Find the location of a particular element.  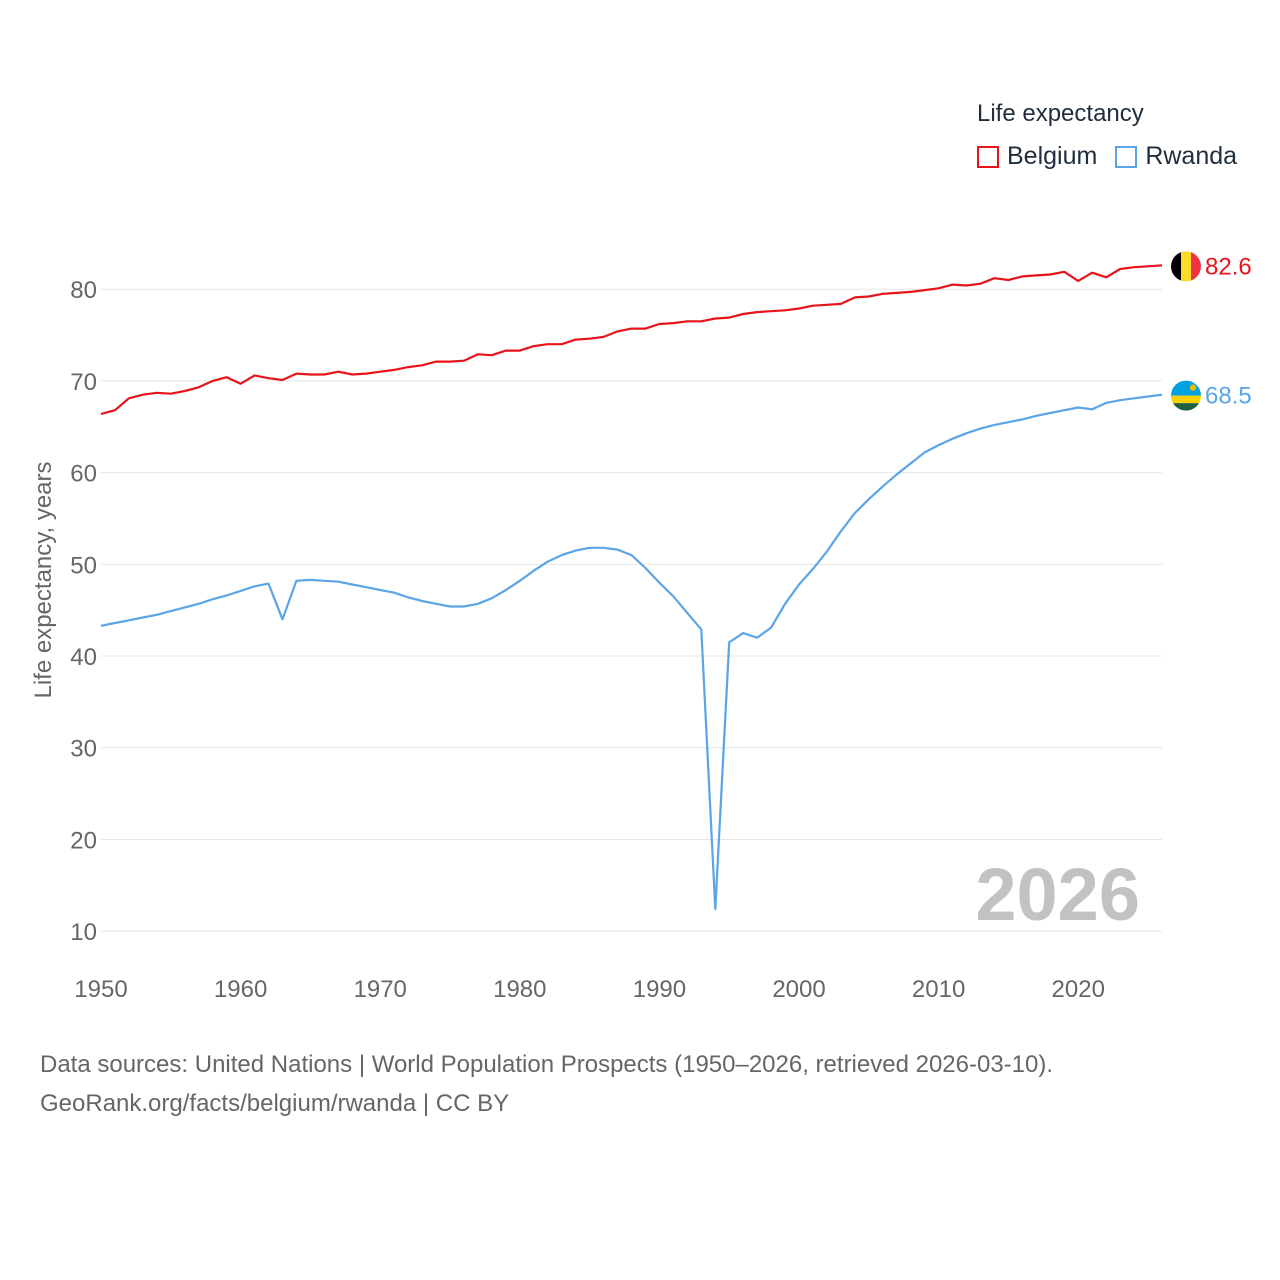

legend-item-belgium: Belgium is located at coordinates (1037, 156).